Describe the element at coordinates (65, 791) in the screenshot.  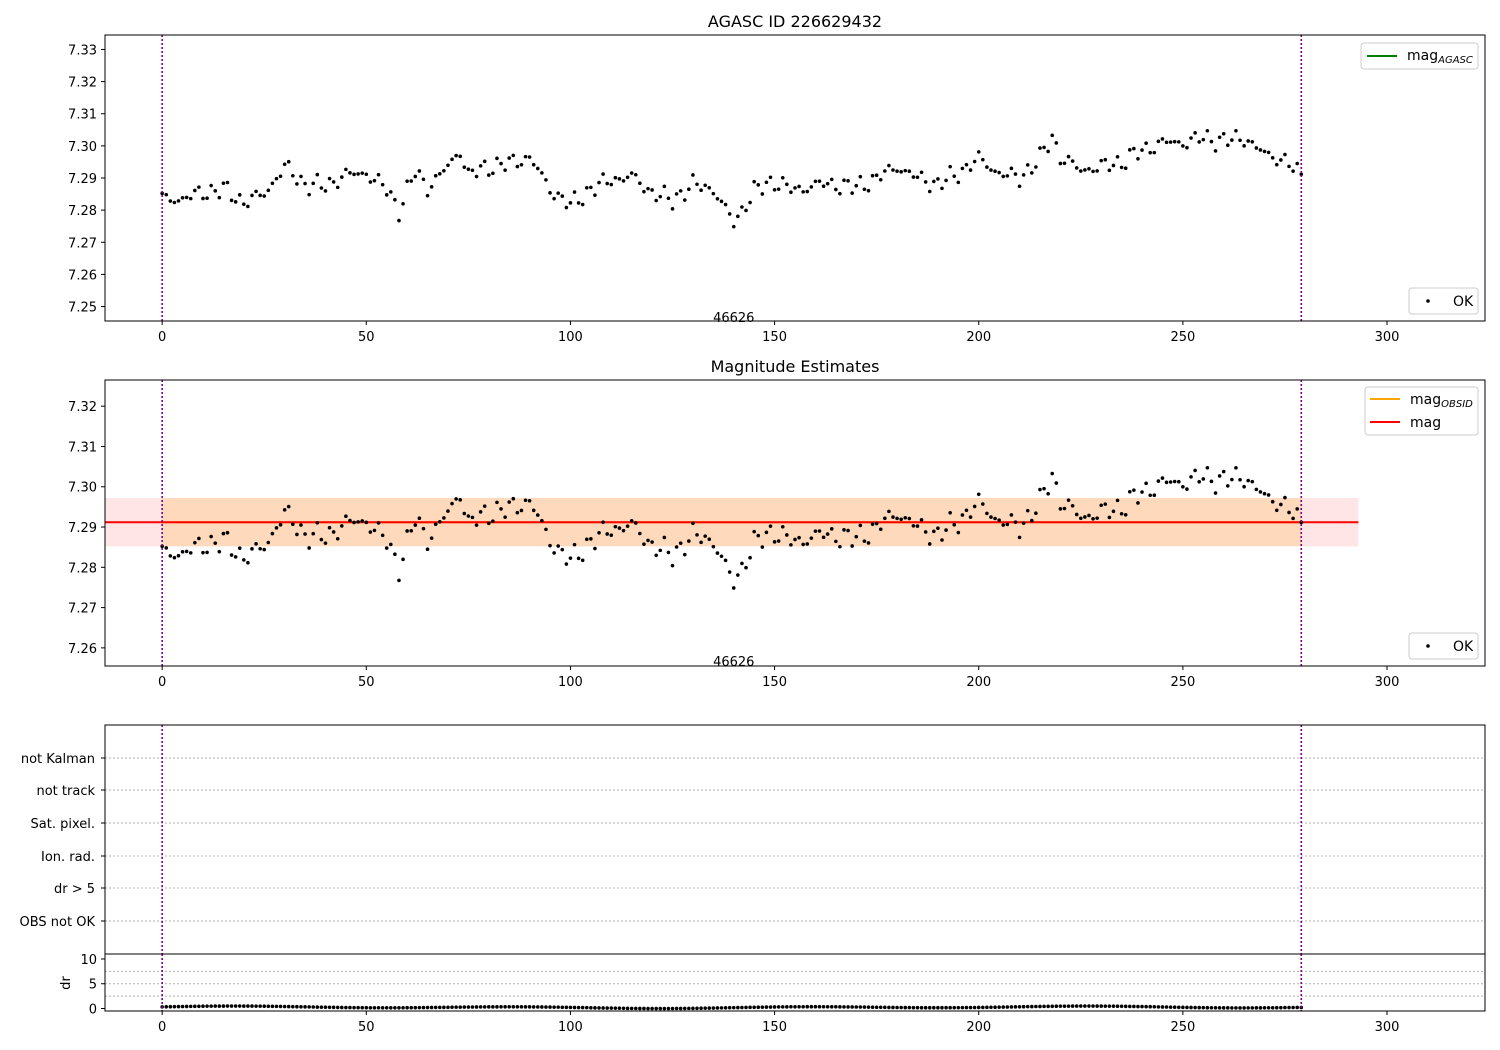
I see `flag-label: not track` at that location.